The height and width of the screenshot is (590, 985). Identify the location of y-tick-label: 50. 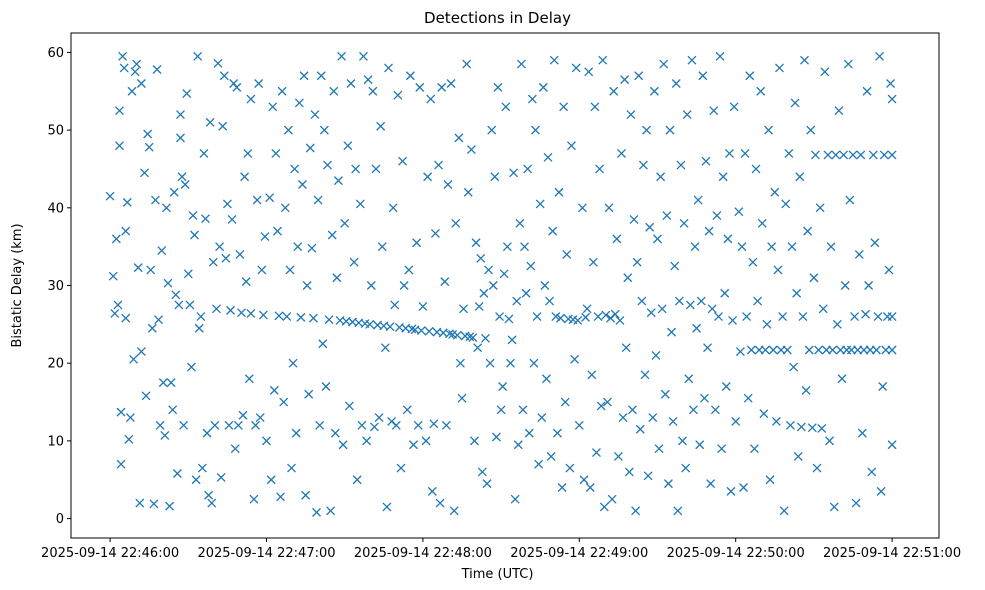
(55, 131).